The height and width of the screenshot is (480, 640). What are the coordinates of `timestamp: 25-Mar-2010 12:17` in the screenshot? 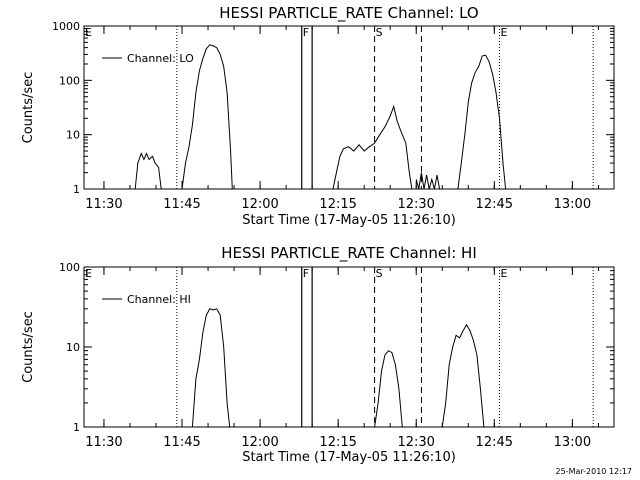 It's located at (594, 471).